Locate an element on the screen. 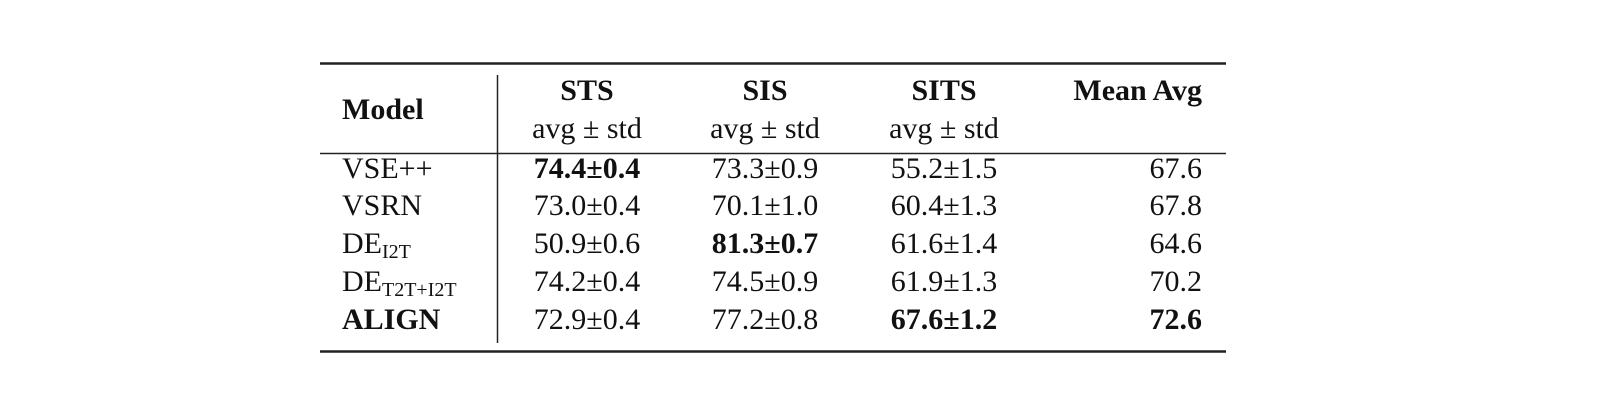 This screenshot has width=1600, height=414. table-cell: 67.6±1.2 is located at coordinates (944, 319).